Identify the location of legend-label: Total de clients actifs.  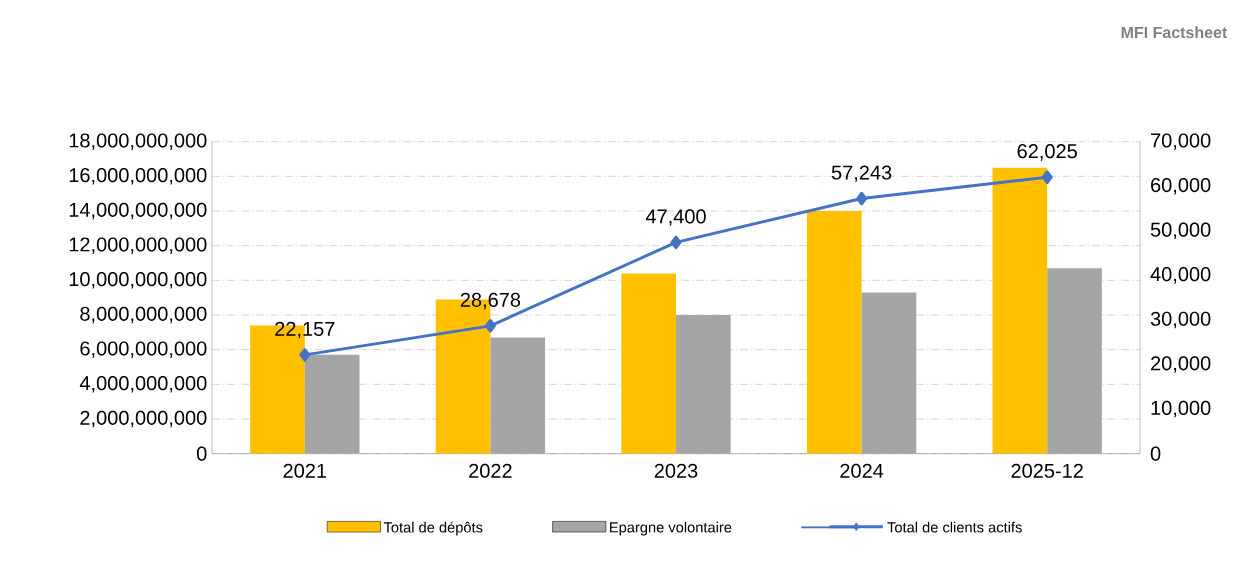
(954, 527).